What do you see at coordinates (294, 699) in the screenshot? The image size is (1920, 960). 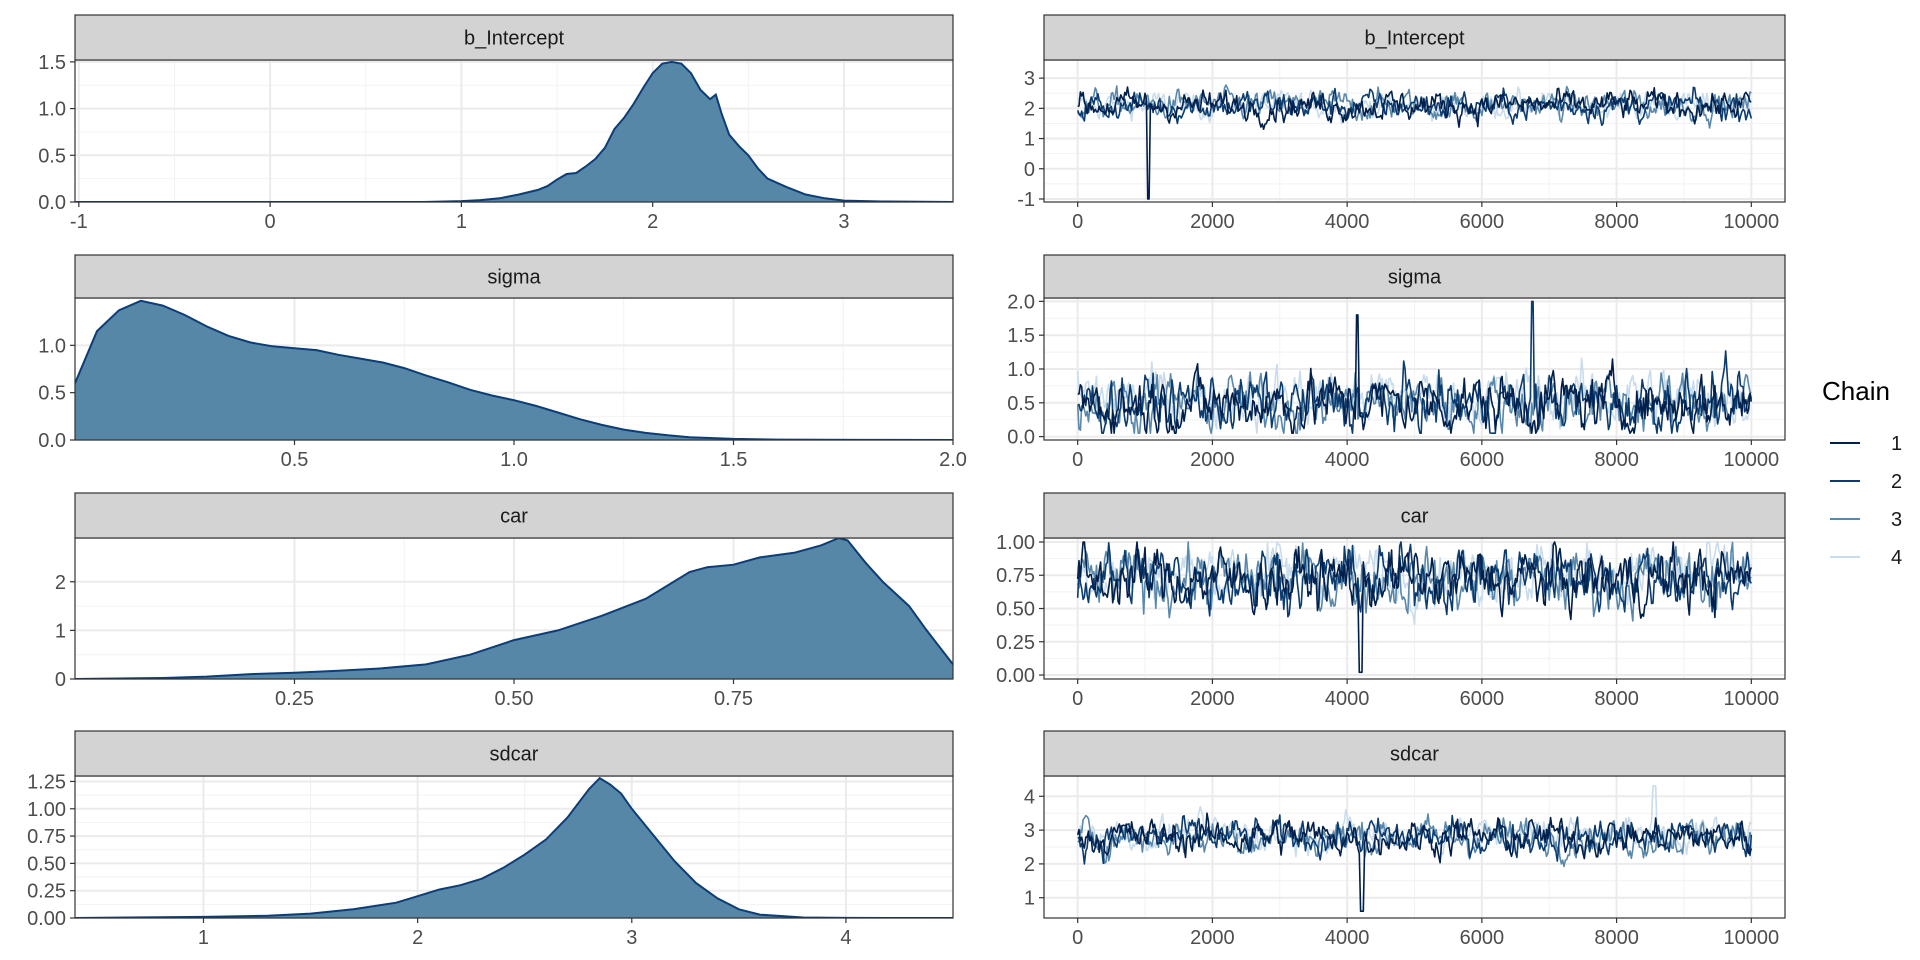 I see `x-tick-label: 0.25` at bounding box center [294, 699].